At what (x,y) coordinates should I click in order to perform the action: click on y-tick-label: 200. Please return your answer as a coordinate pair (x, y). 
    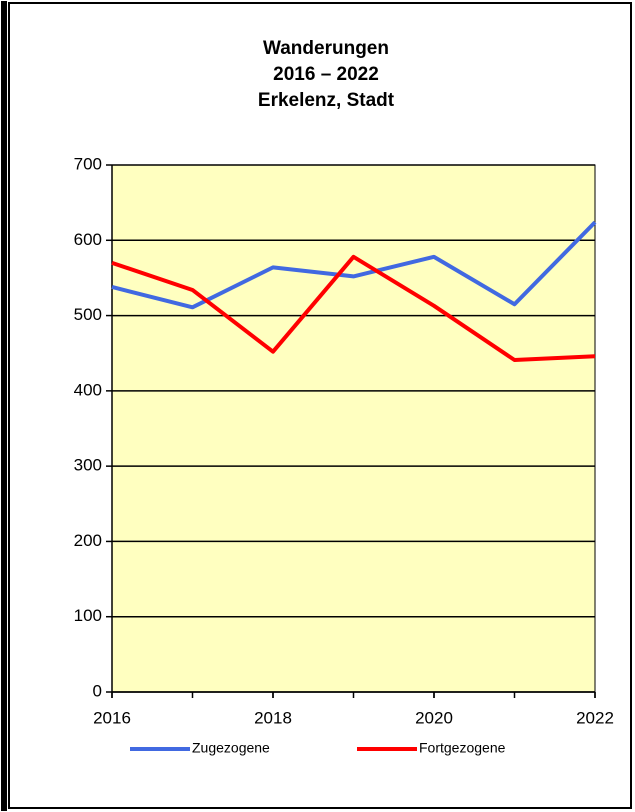
    Looking at the image, I should click on (88, 540).